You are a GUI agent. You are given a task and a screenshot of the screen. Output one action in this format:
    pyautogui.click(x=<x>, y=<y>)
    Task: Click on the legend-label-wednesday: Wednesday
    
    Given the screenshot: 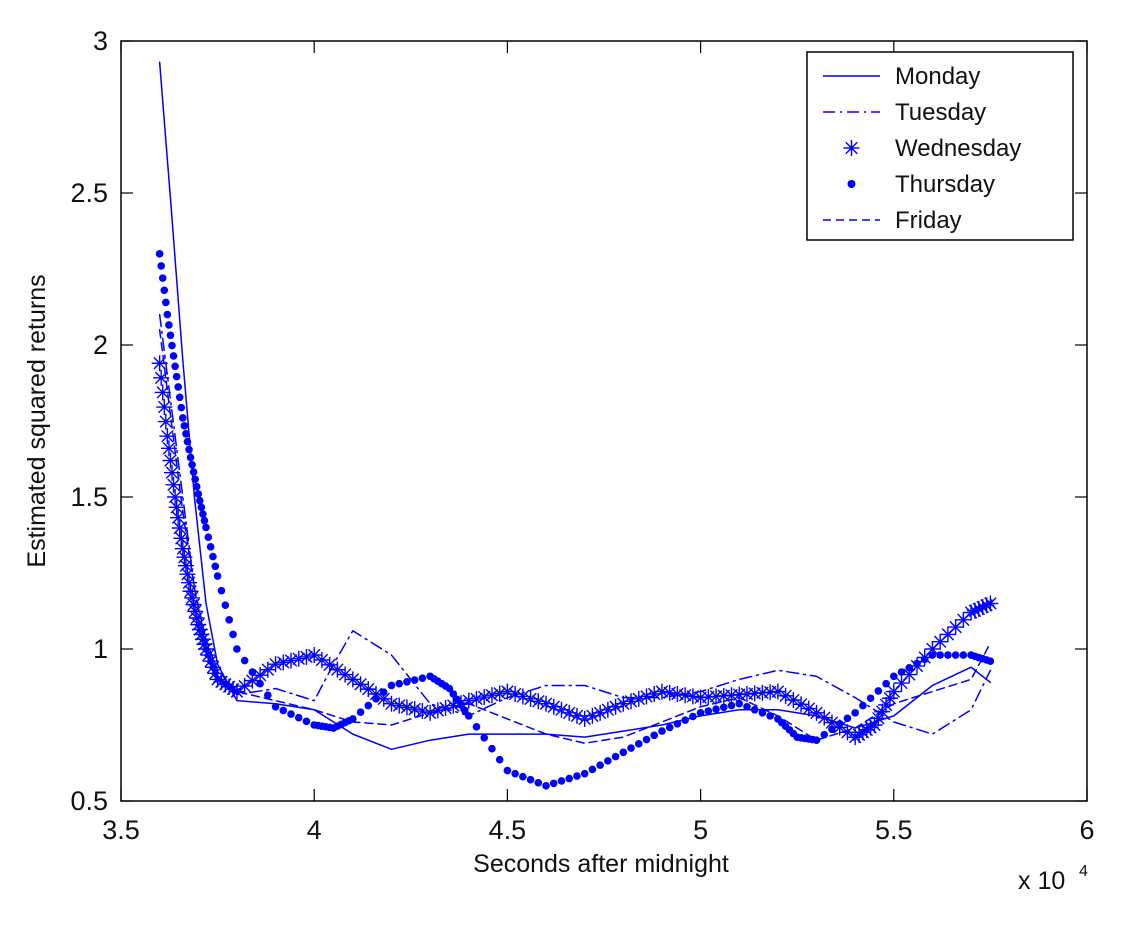 What is the action you would take?
    pyautogui.click(x=958, y=148)
    